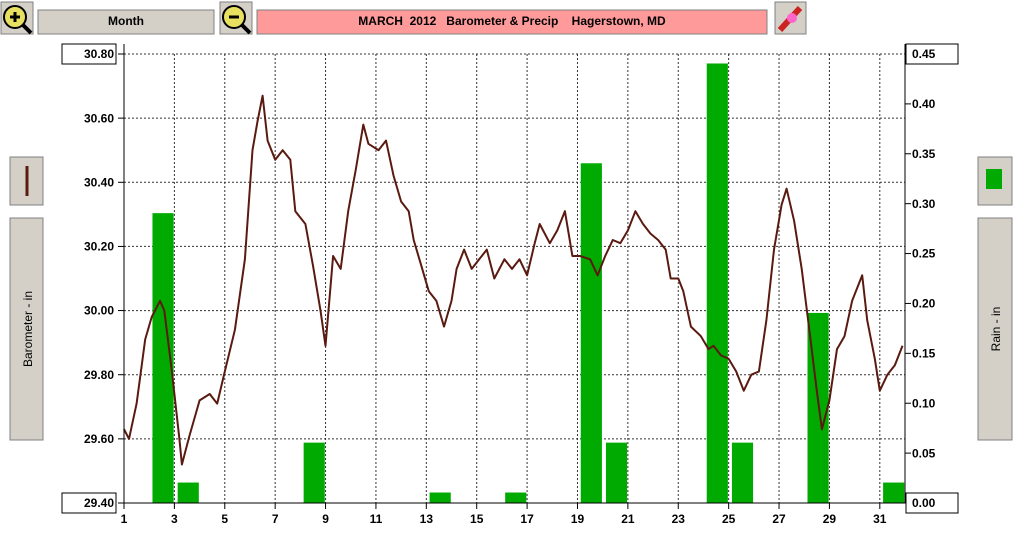 The width and height of the screenshot is (1023, 538). I want to click on y2-tick-label: 0.25, so click(924, 254).